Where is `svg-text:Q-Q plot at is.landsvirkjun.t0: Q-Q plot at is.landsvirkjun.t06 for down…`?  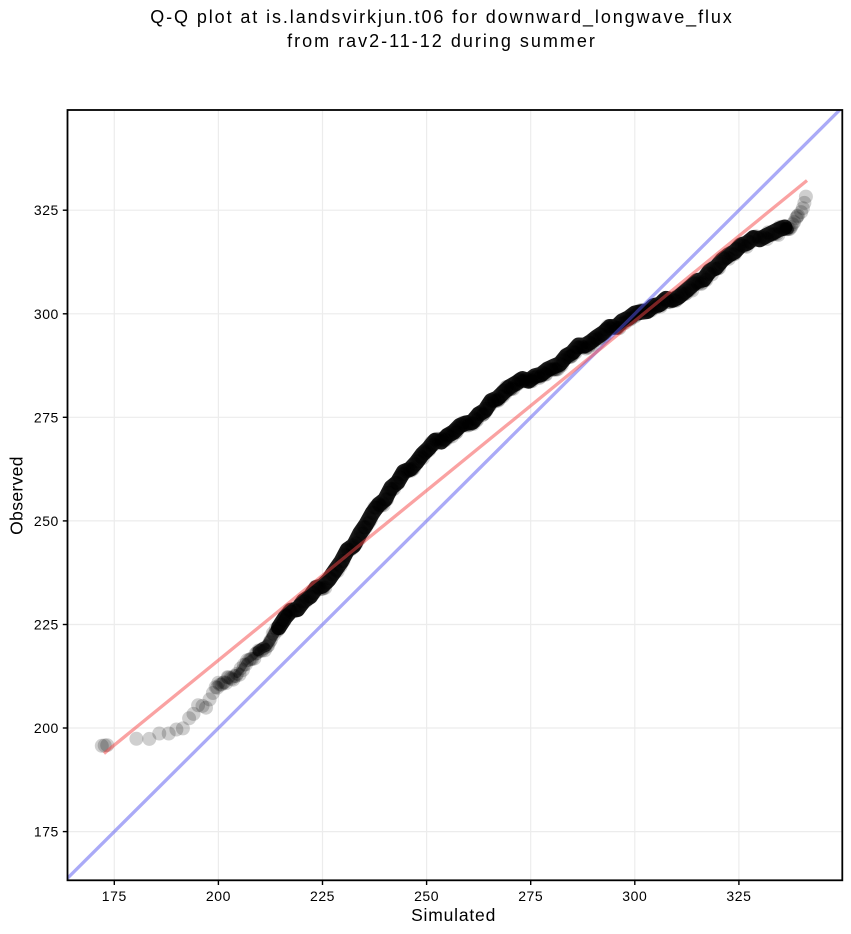 svg-text:Q-Q plot at is.landsvirkjun.t0: Q-Q plot at is.landsvirkjun.t06 for down… is located at coordinates (441, 17).